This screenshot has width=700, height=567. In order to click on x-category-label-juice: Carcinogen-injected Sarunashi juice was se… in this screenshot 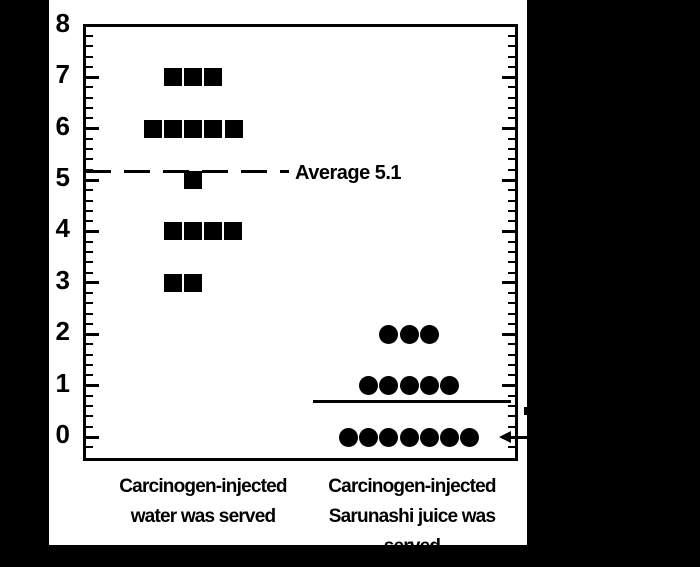, I will do `click(404, 508)`.